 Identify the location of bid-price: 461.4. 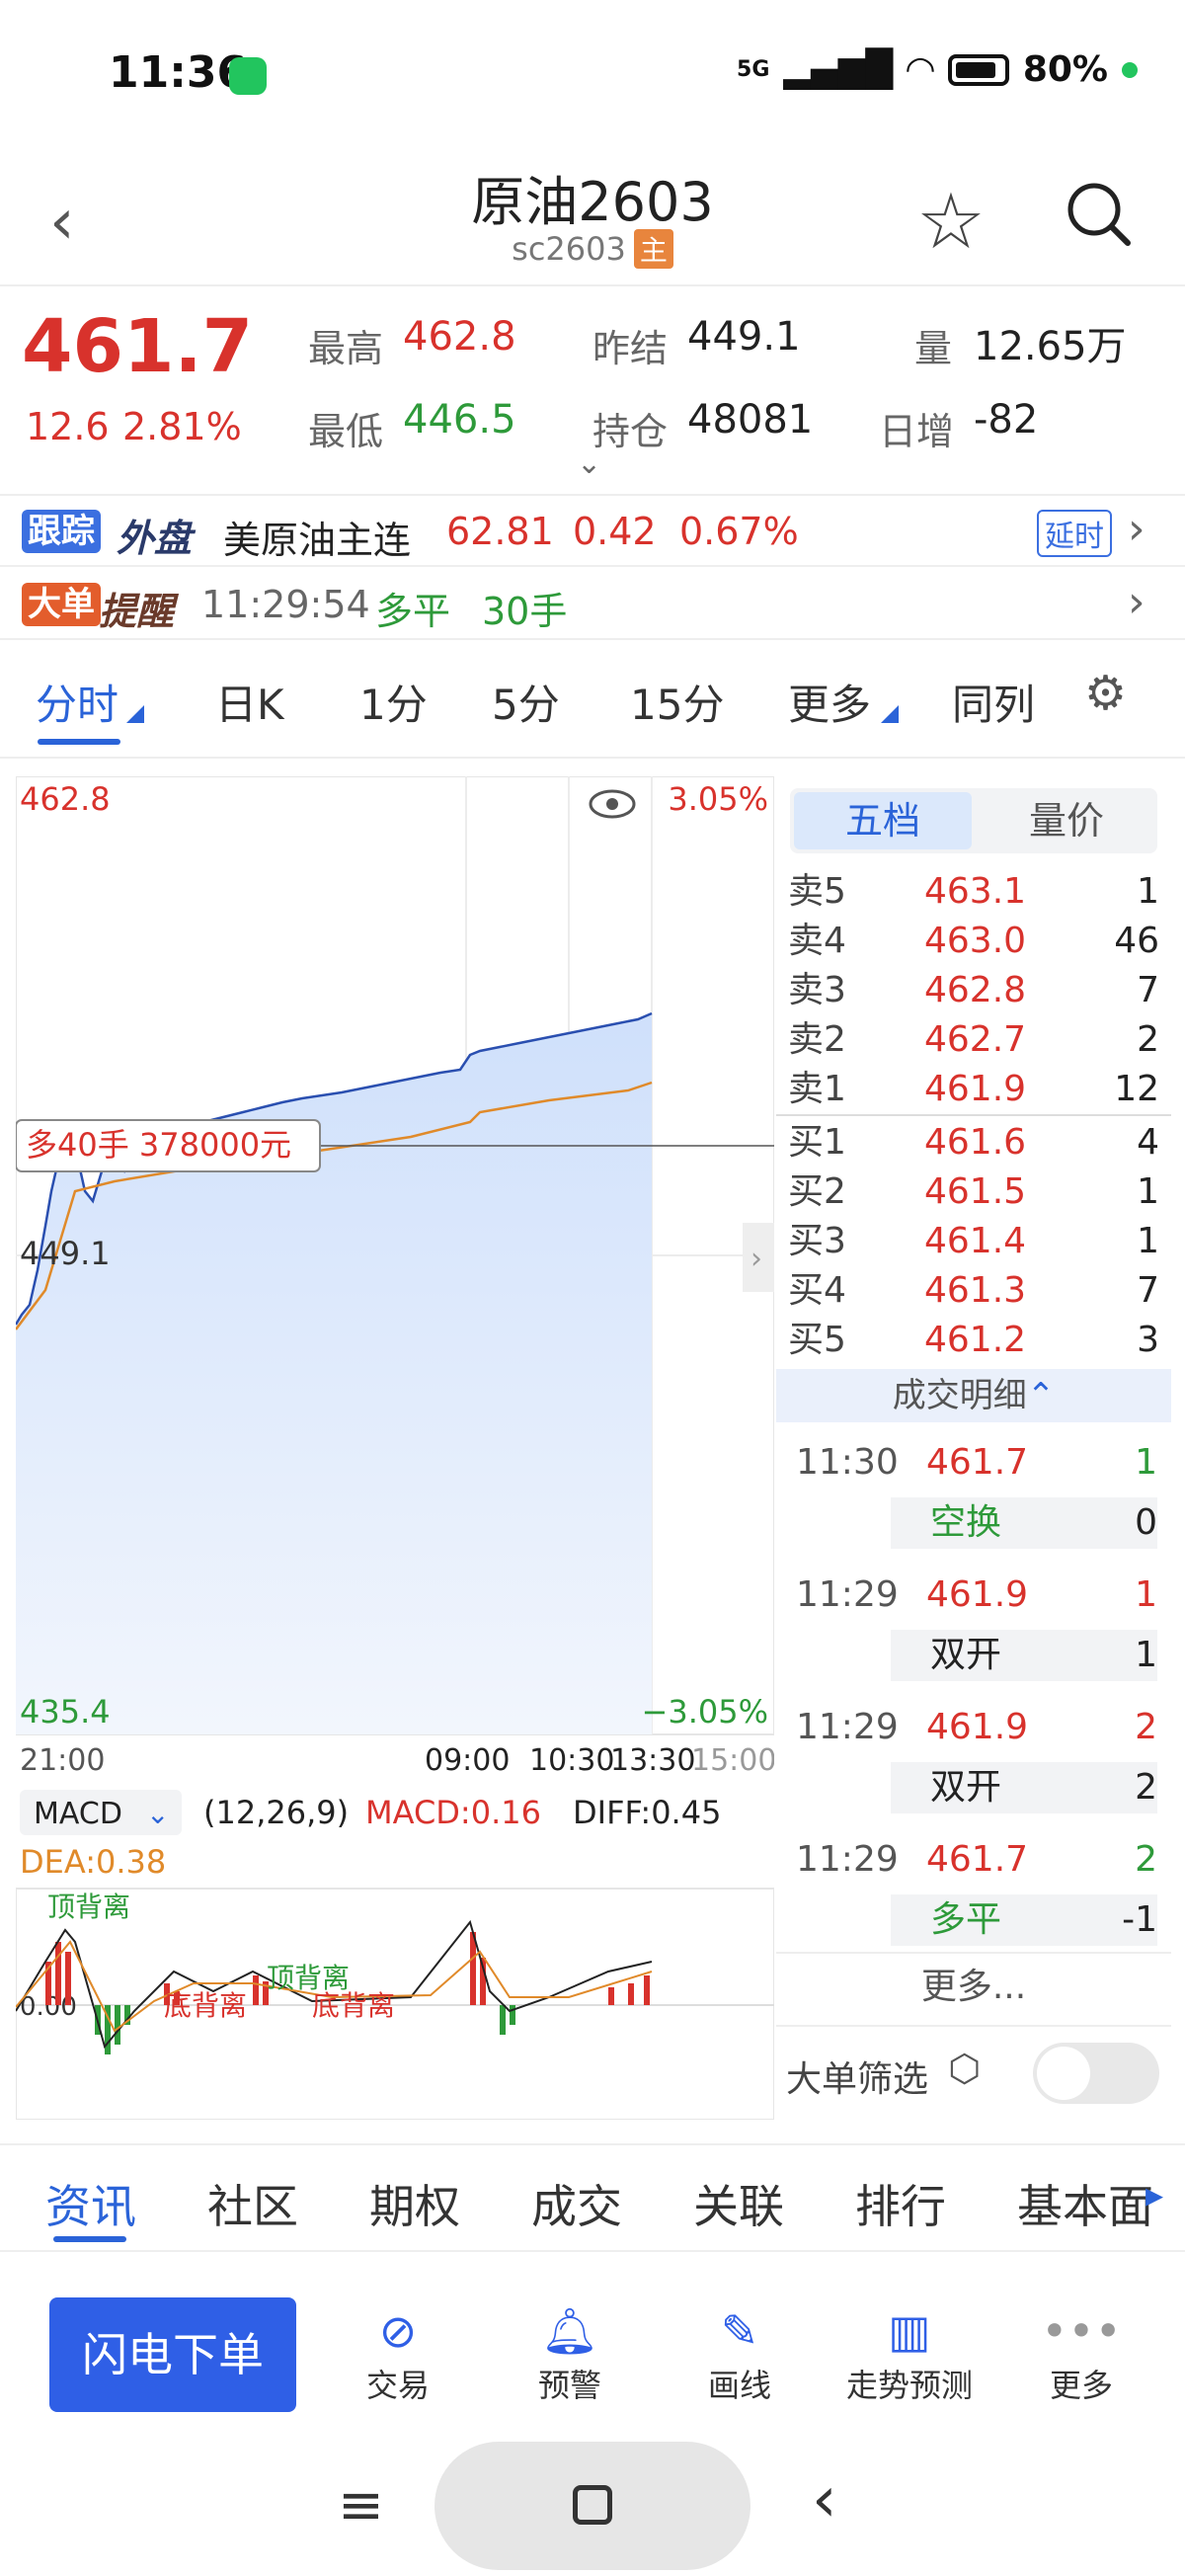
(976, 1241).